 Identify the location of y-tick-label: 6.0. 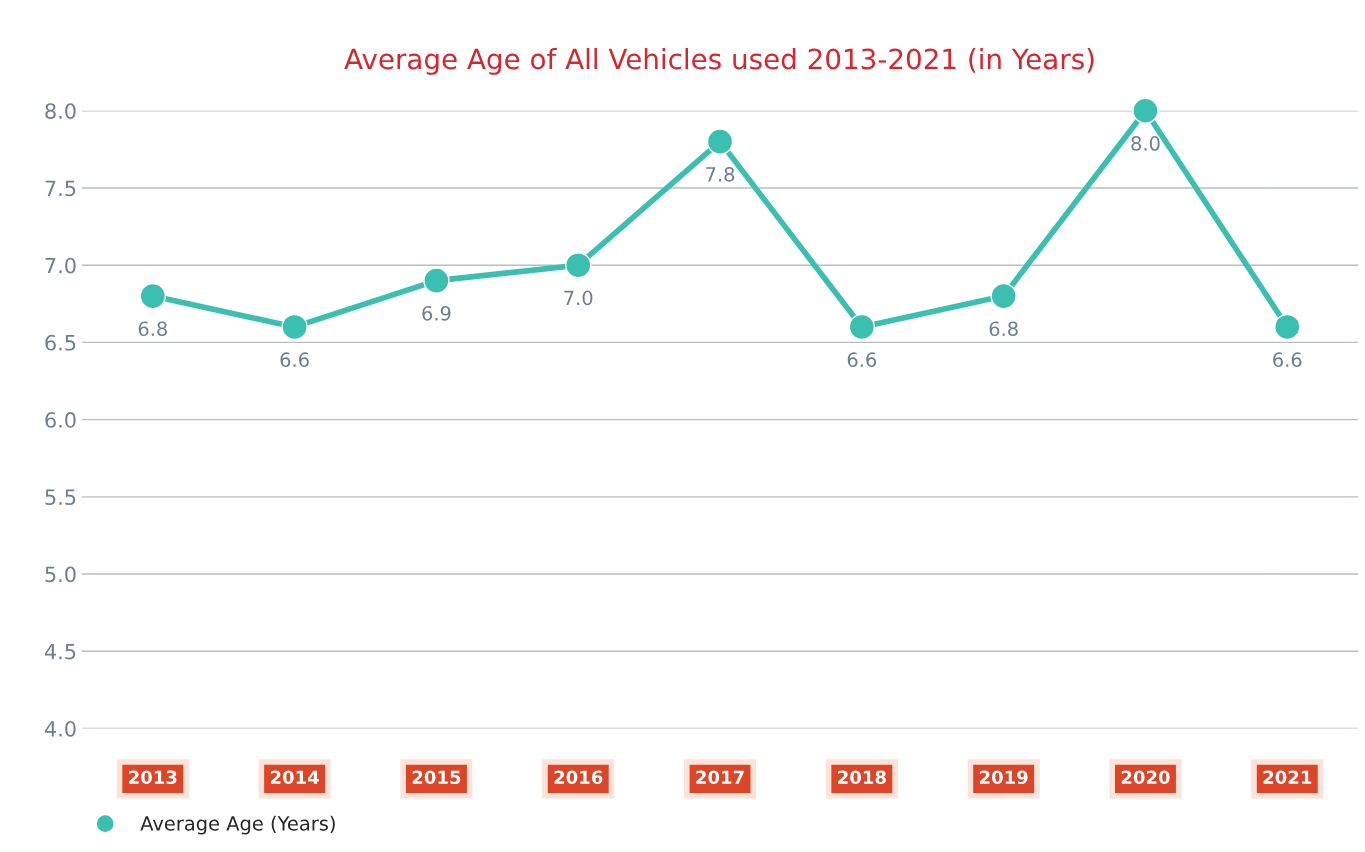
(60, 420).